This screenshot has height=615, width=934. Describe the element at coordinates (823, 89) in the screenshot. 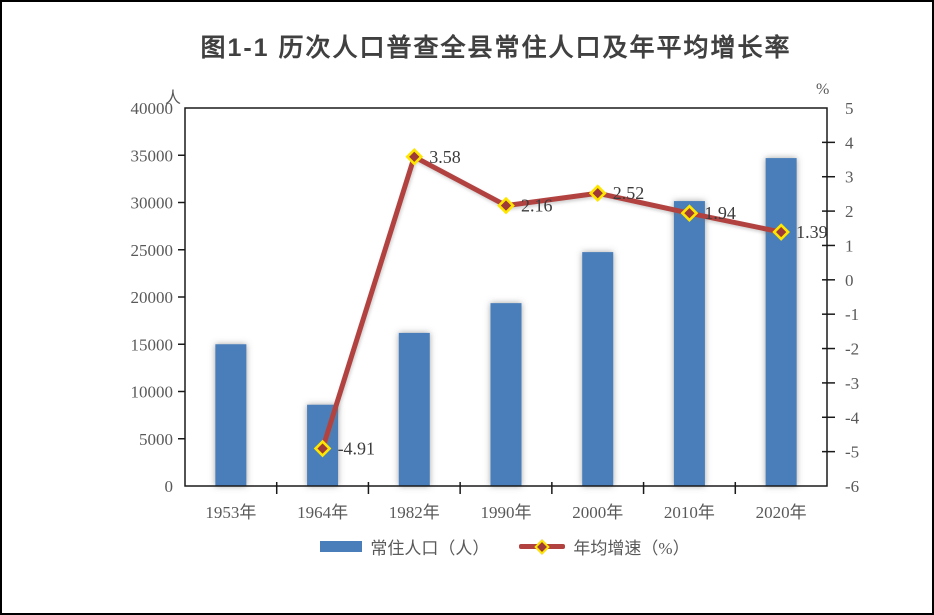

I see `right-axis-unit-label: %` at that location.